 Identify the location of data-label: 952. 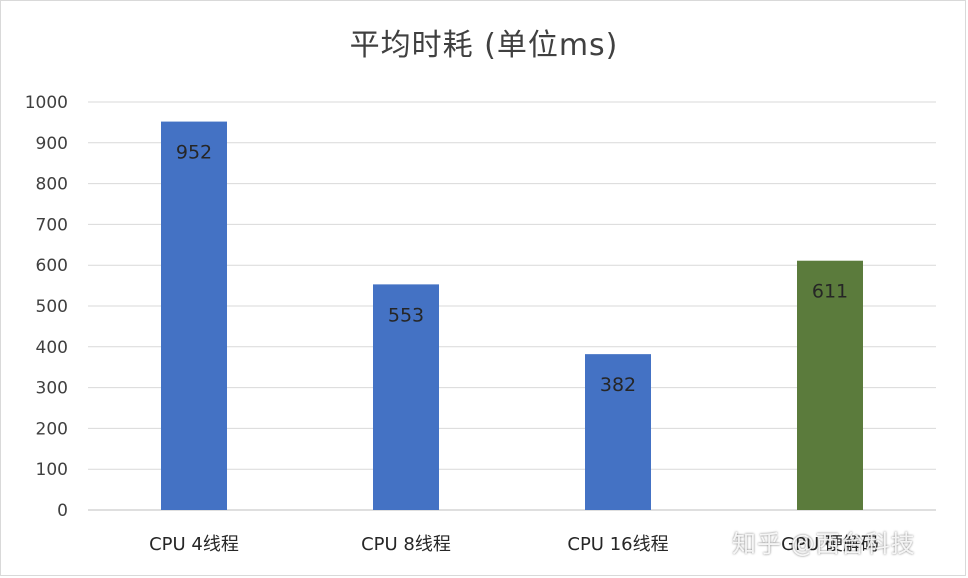
(194, 153).